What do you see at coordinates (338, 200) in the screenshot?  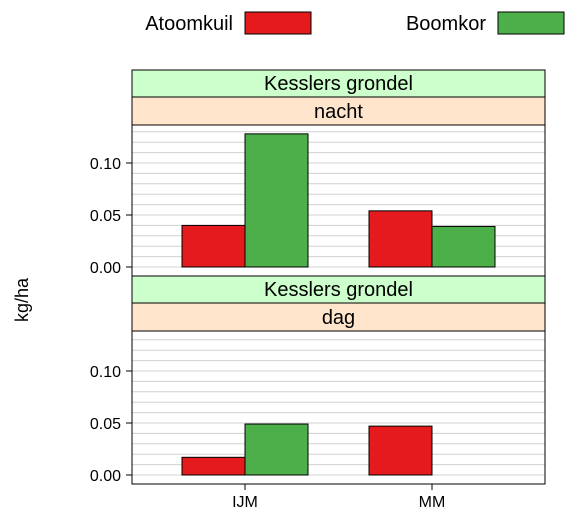 I see `panel-nacht-bars` at bounding box center [338, 200].